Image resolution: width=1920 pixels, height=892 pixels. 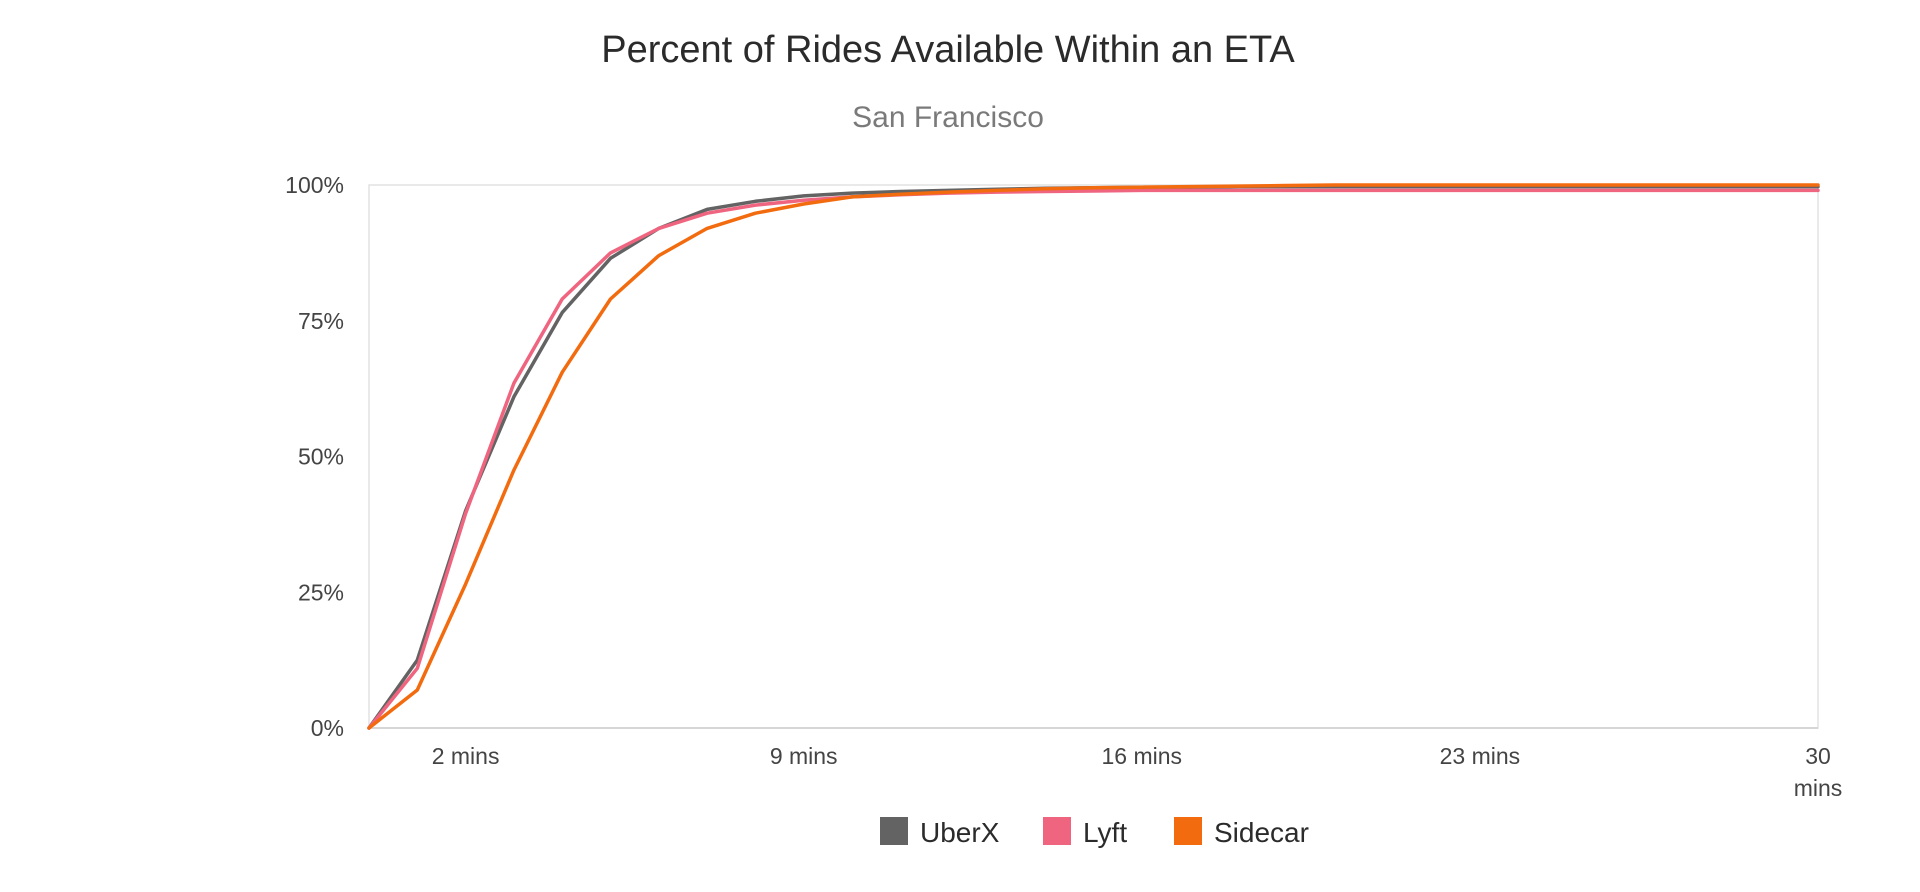 I want to click on legend: UberX Lyft Sidecar, so click(x=1094, y=832).